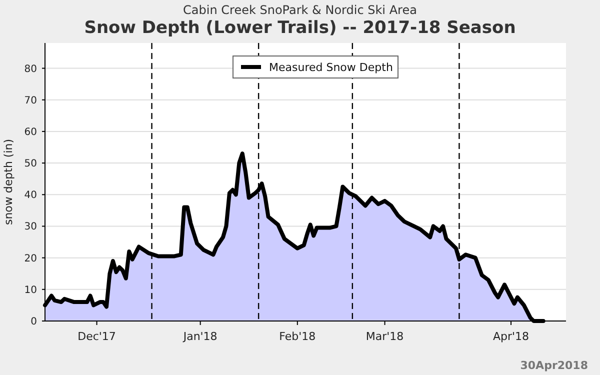 Image resolution: width=600 pixels, height=375 pixels. What do you see at coordinates (33, 322) in the screenshot?
I see `y-tick-label: 0` at bounding box center [33, 322].